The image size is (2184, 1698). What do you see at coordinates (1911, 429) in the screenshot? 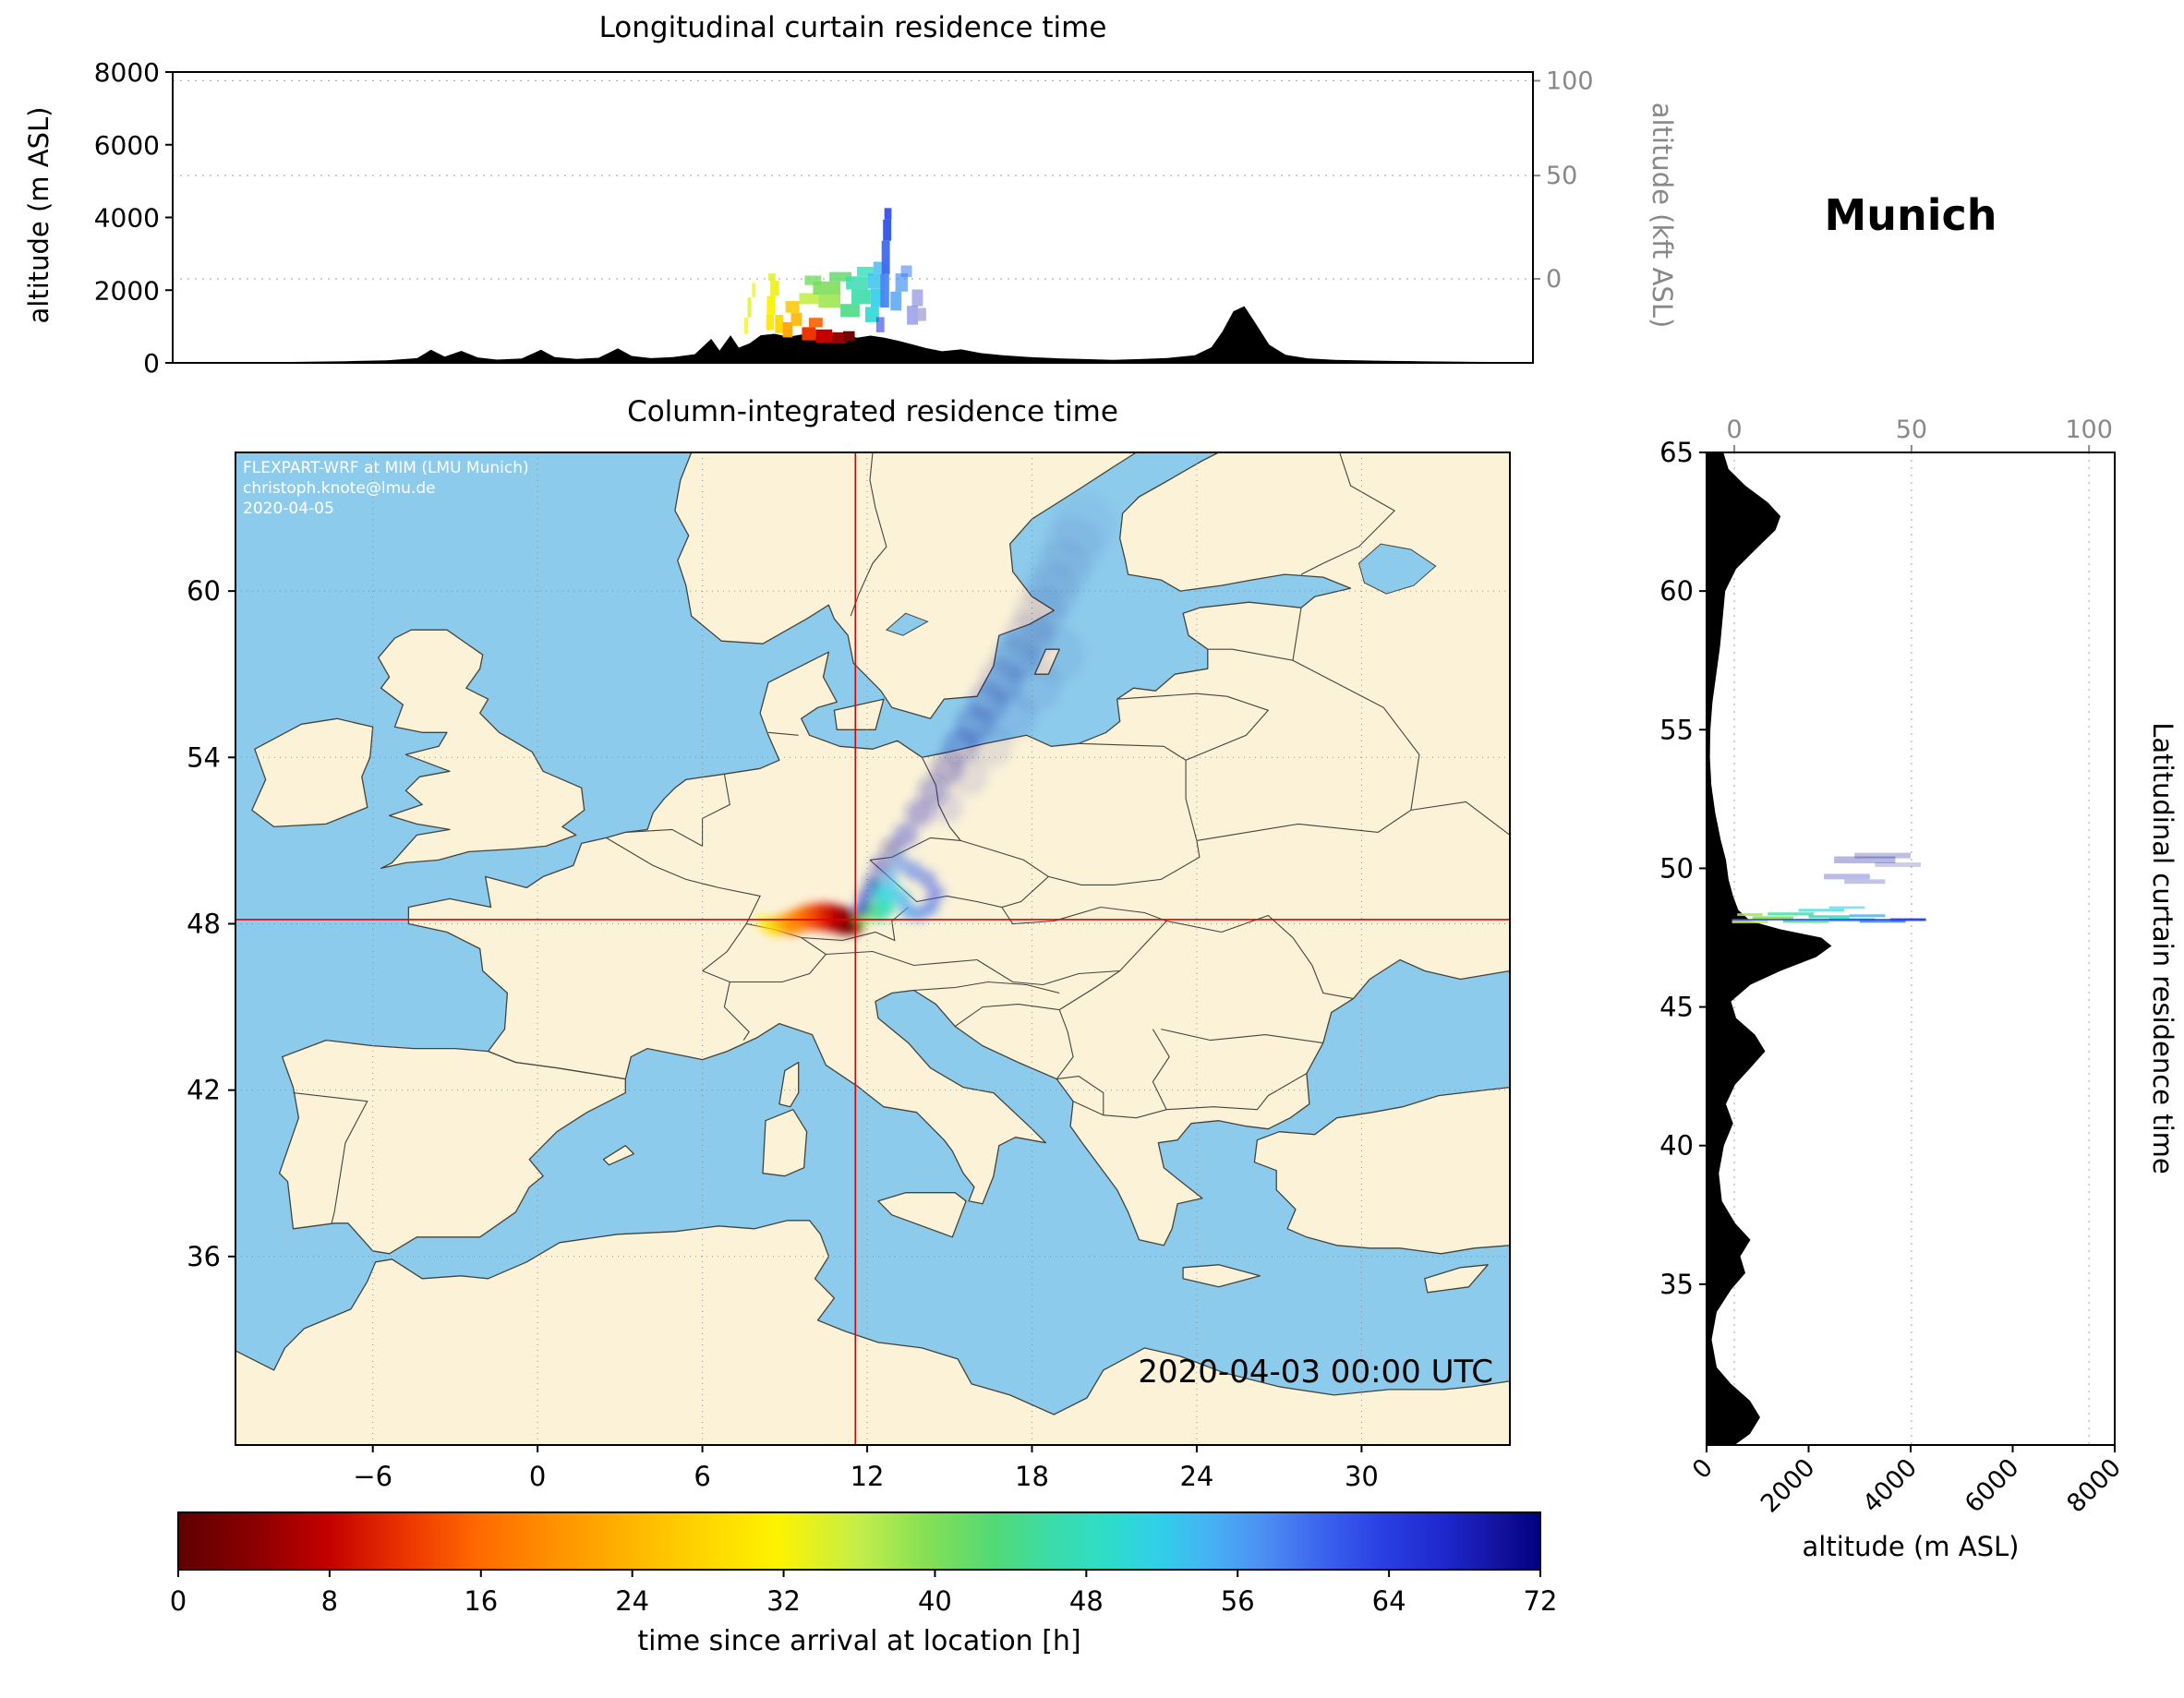
I see `kft-tick-label: 50` at bounding box center [1911, 429].